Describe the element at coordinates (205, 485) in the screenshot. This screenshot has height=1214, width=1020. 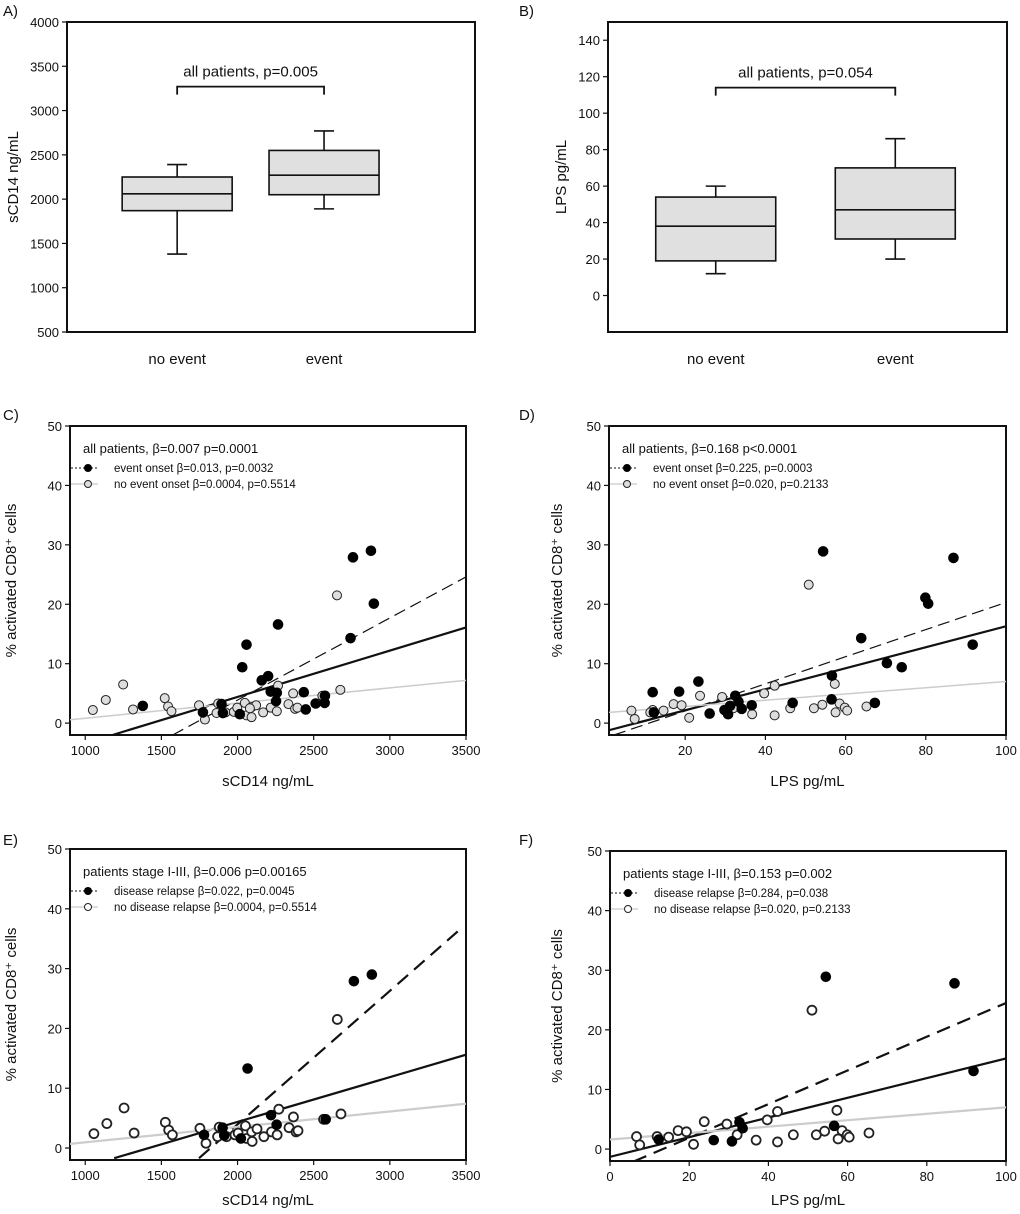
I see `legend-entry-open: no event onset β=0.0004, p=0.5514` at that location.